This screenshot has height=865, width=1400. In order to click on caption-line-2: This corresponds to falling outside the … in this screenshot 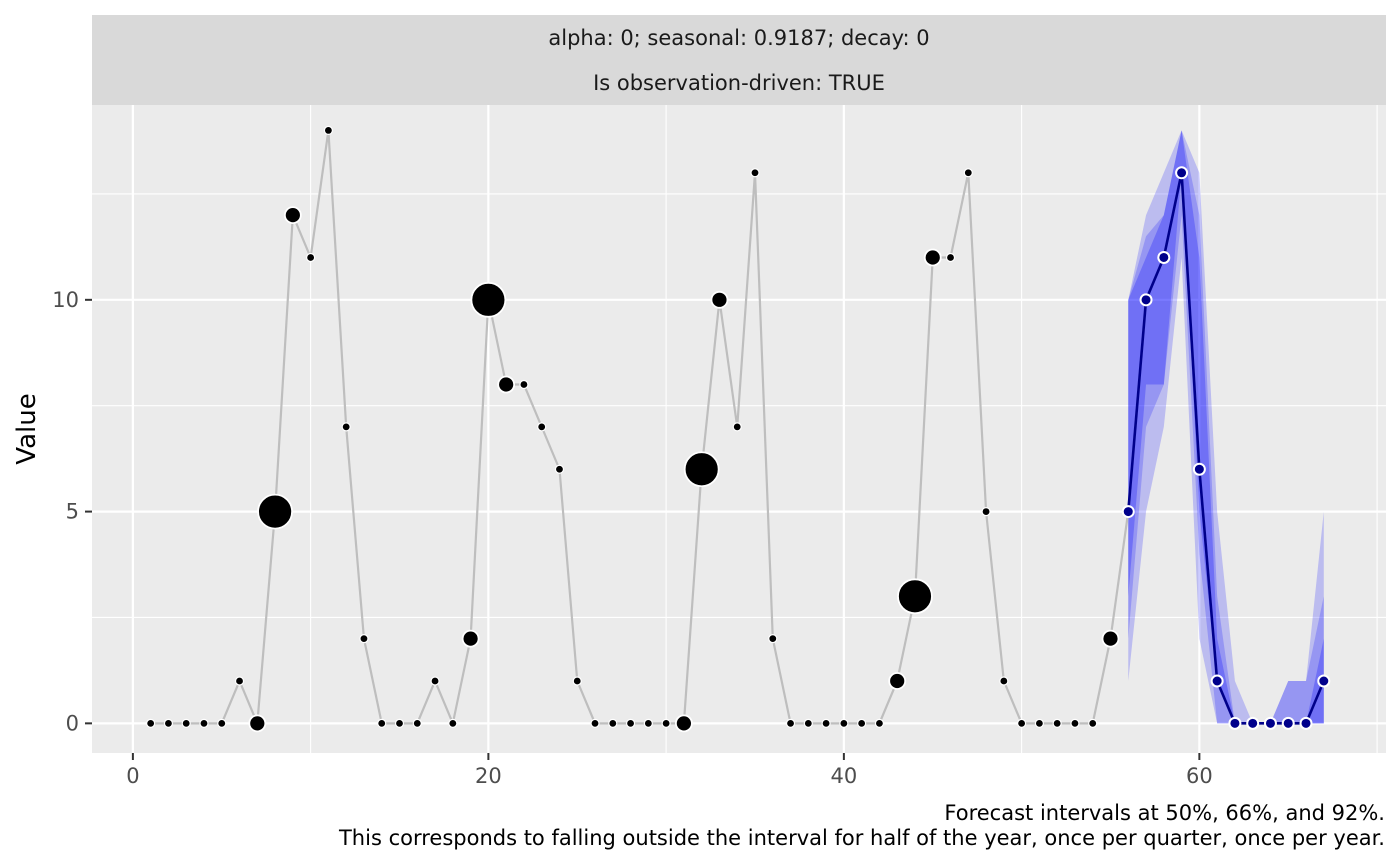, I will do `click(861, 838)`.